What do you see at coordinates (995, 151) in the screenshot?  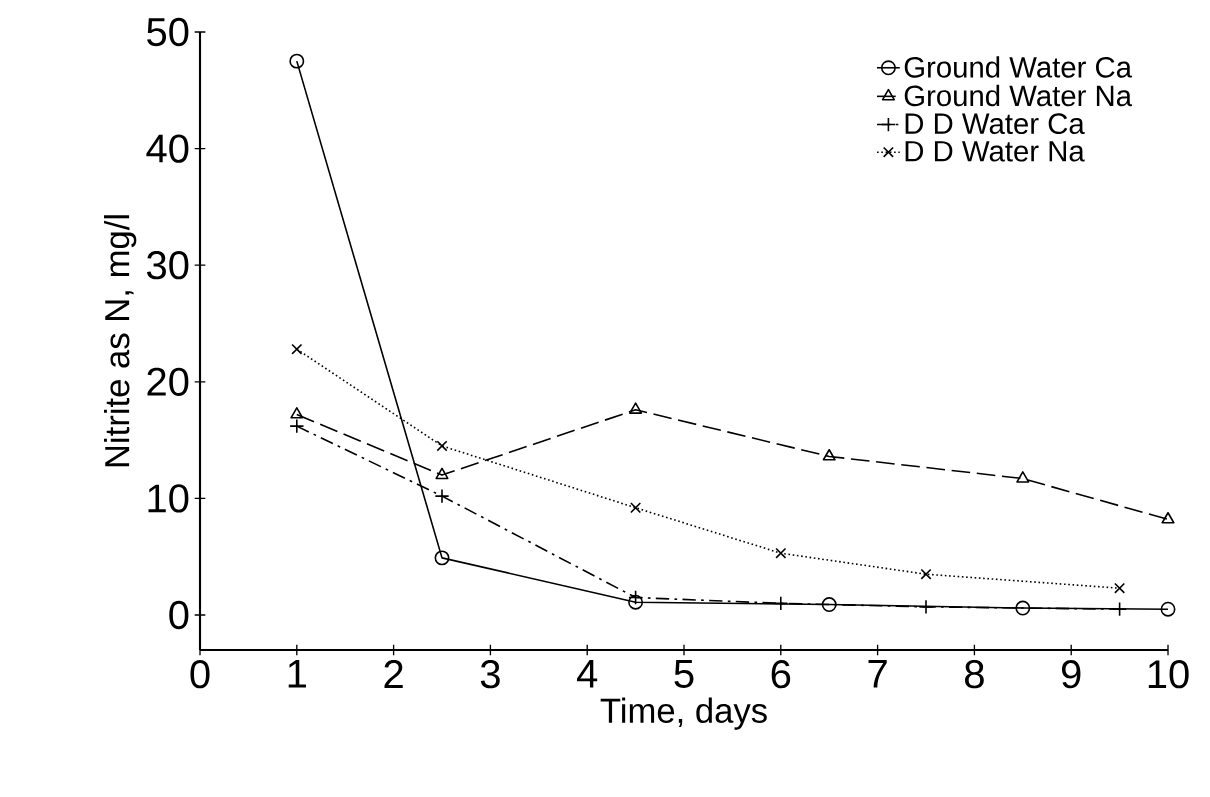 I see `legend-label: D D Water Na` at bounding box center [995, 151].